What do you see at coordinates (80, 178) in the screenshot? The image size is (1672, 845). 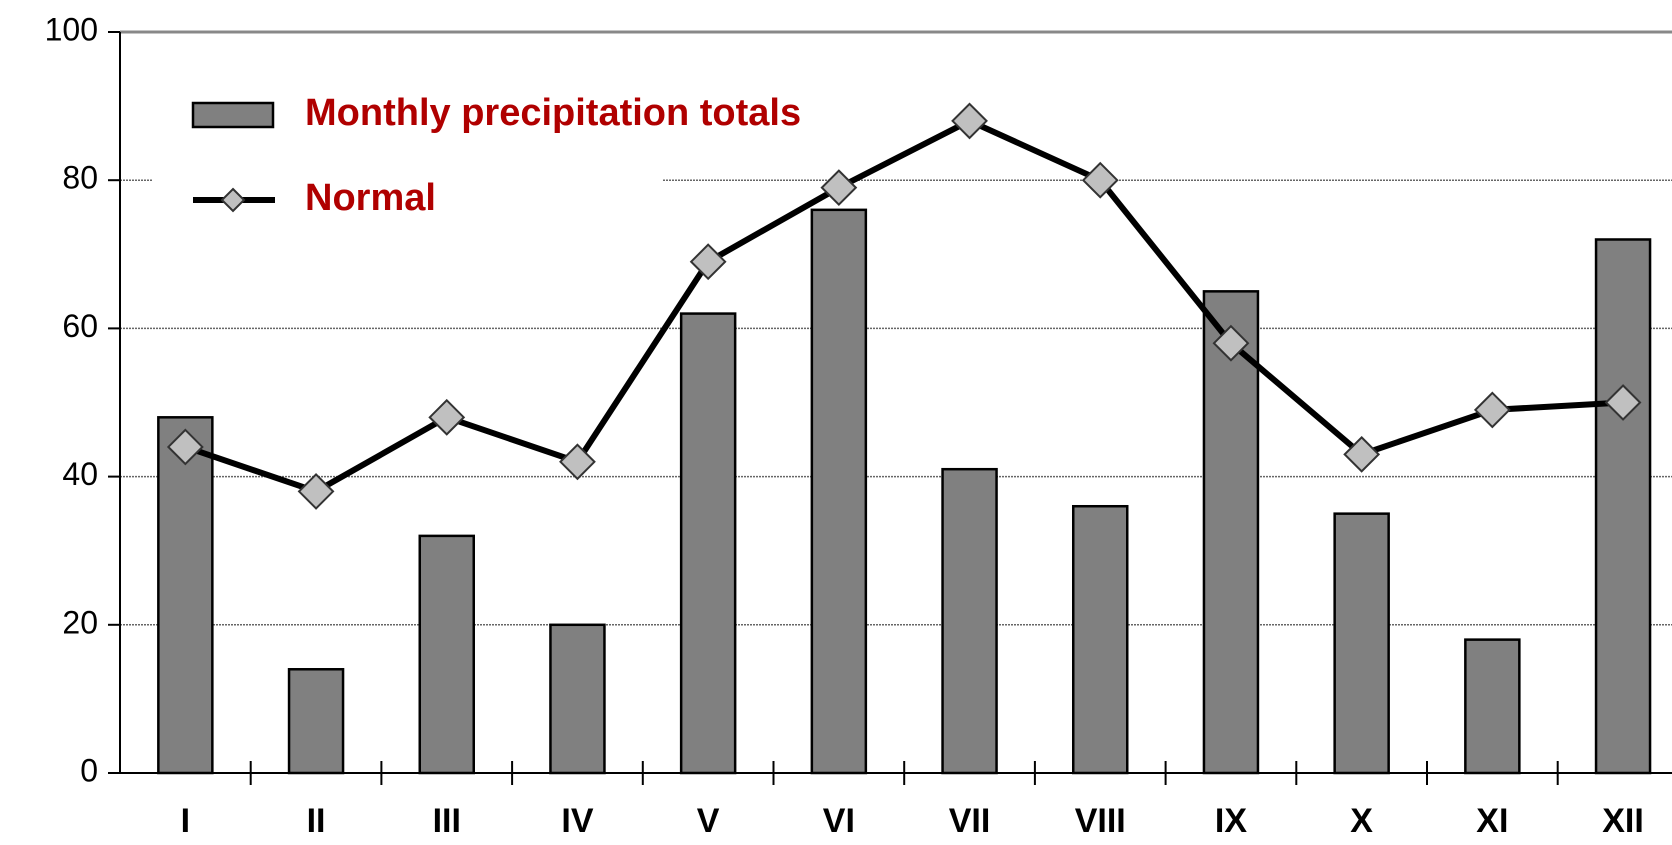 I see `y-tick-label: 80` at bounding box center [80, 178].